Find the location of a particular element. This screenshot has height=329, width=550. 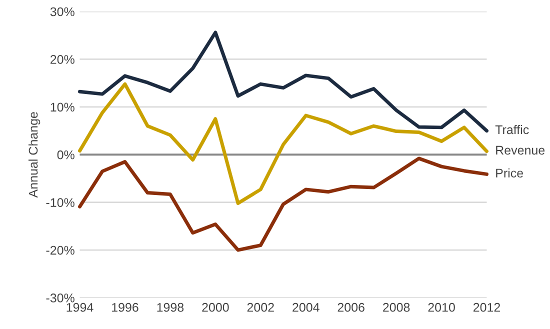

y-axis-title: Annual Change is located at coordinates (34, 155).